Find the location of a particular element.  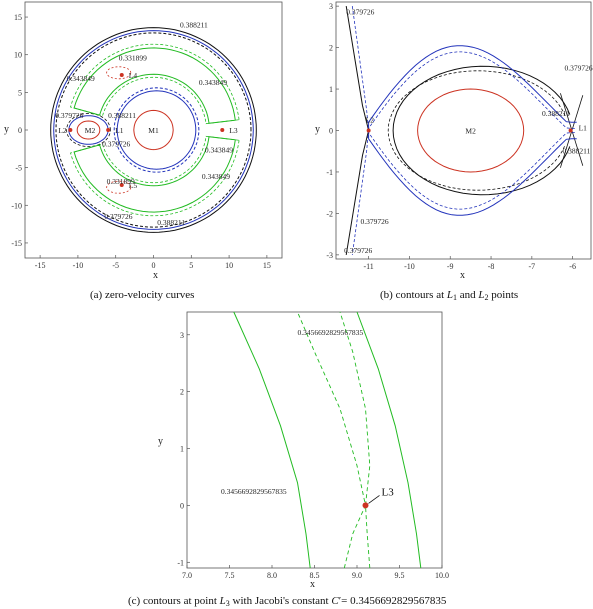

panel-b-blue-dashed-lower is located at coordinates (472, 170).